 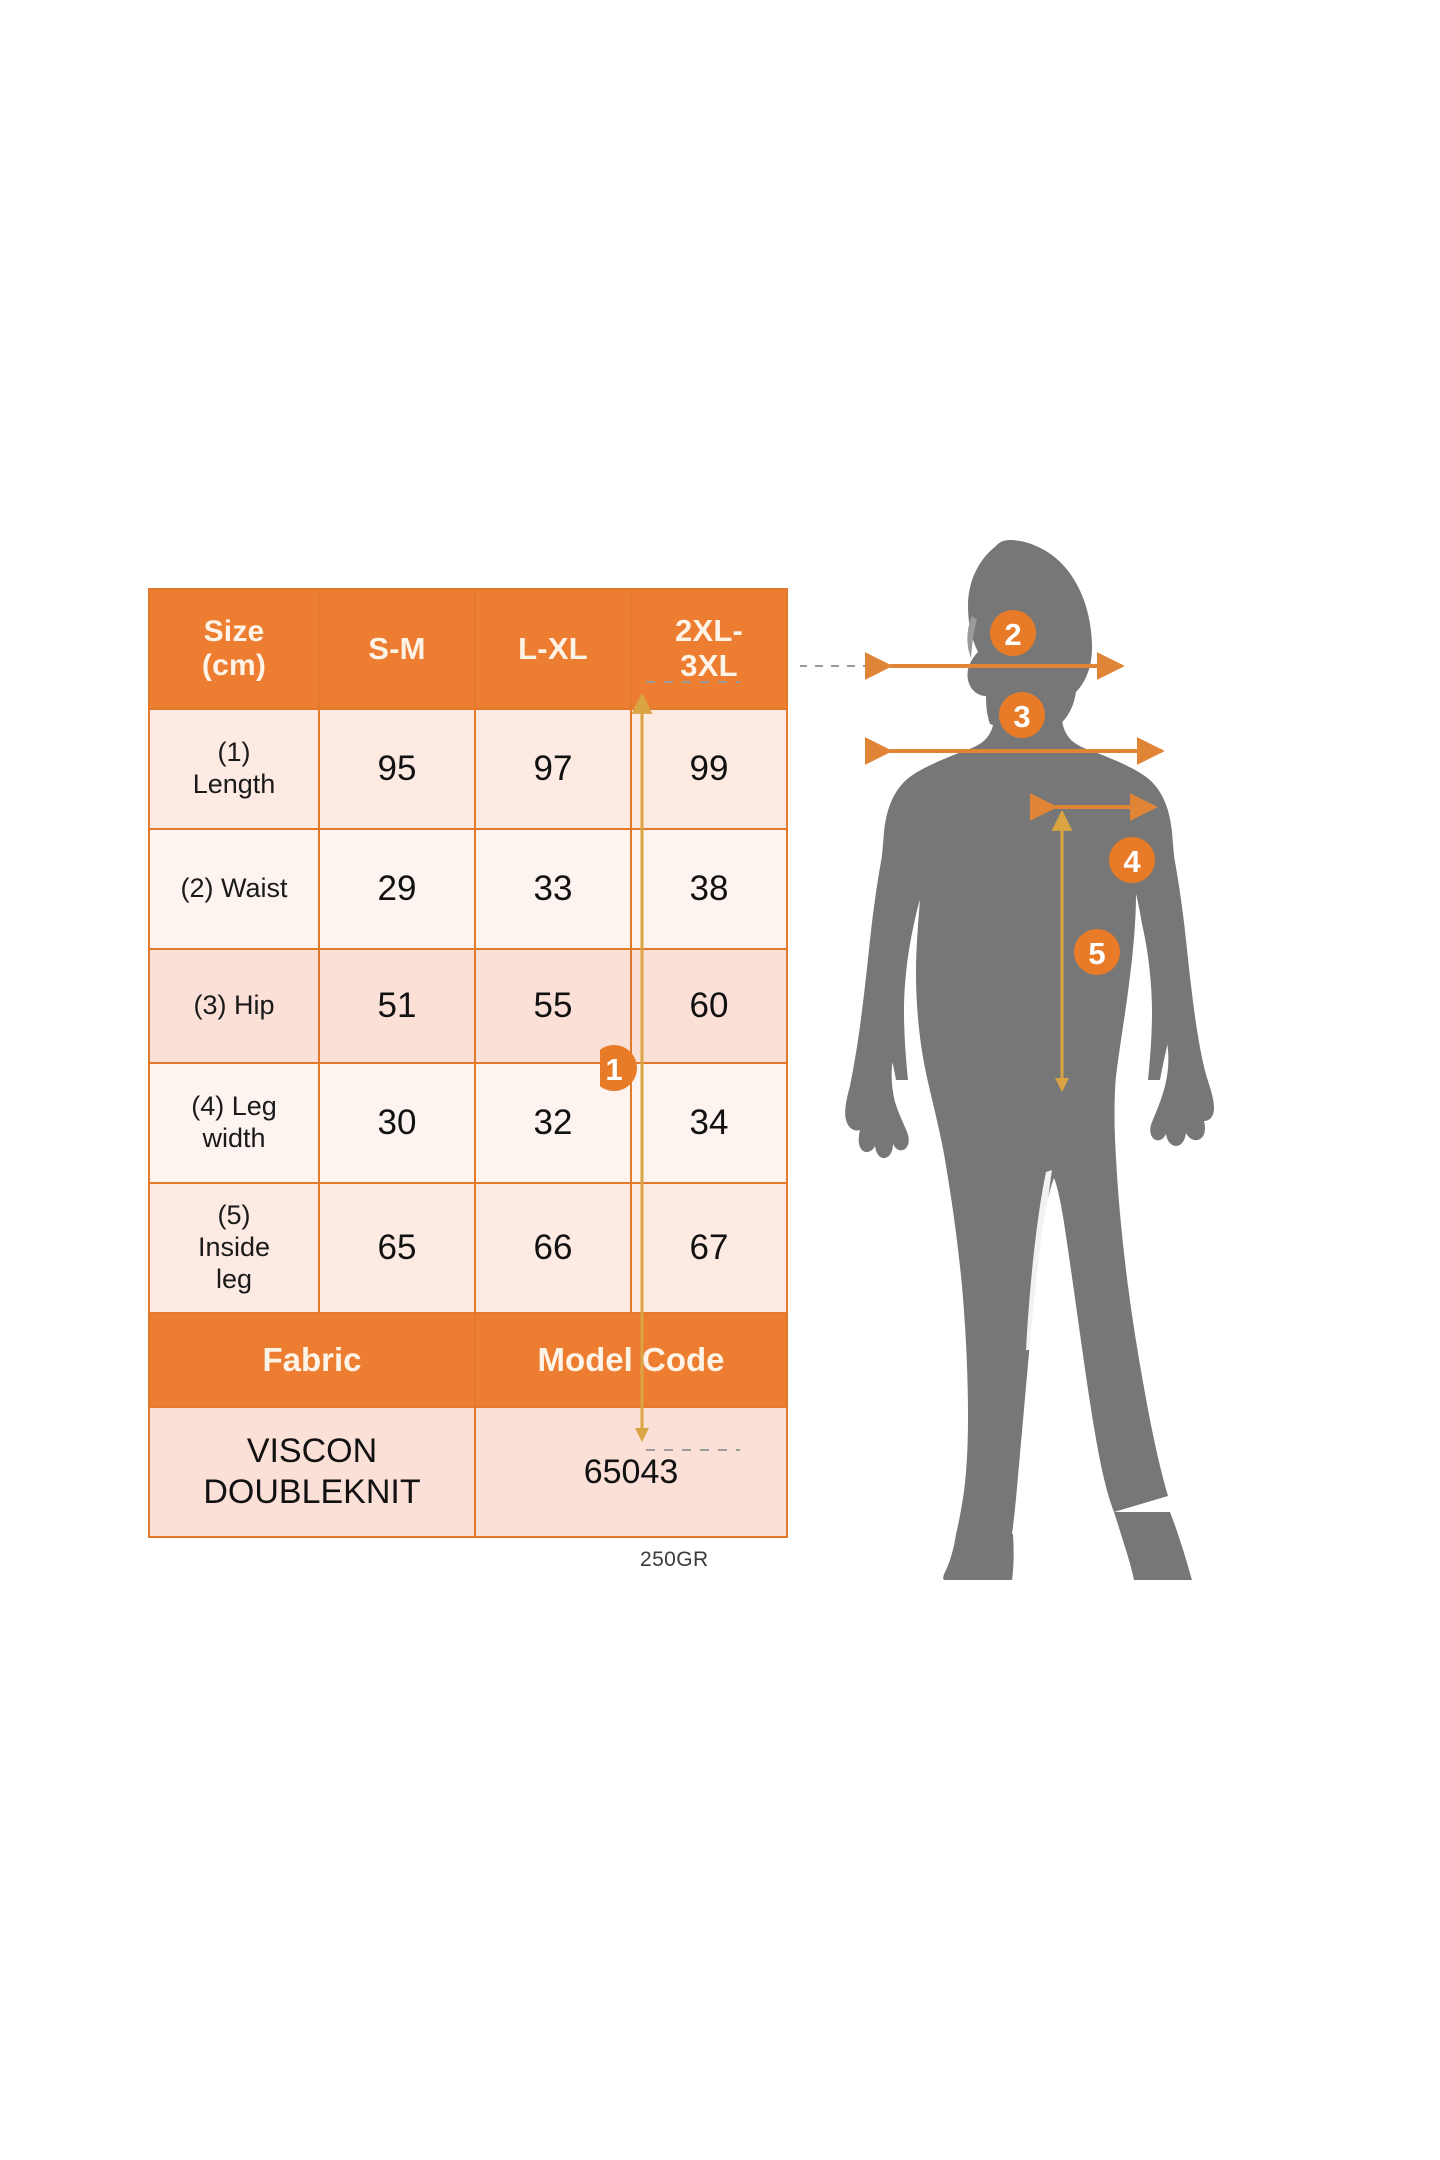 What do you see at coordinates (397, 769) in the screenshot?
I see `cell-length-sm: 95` at bounding box center [397, 769].